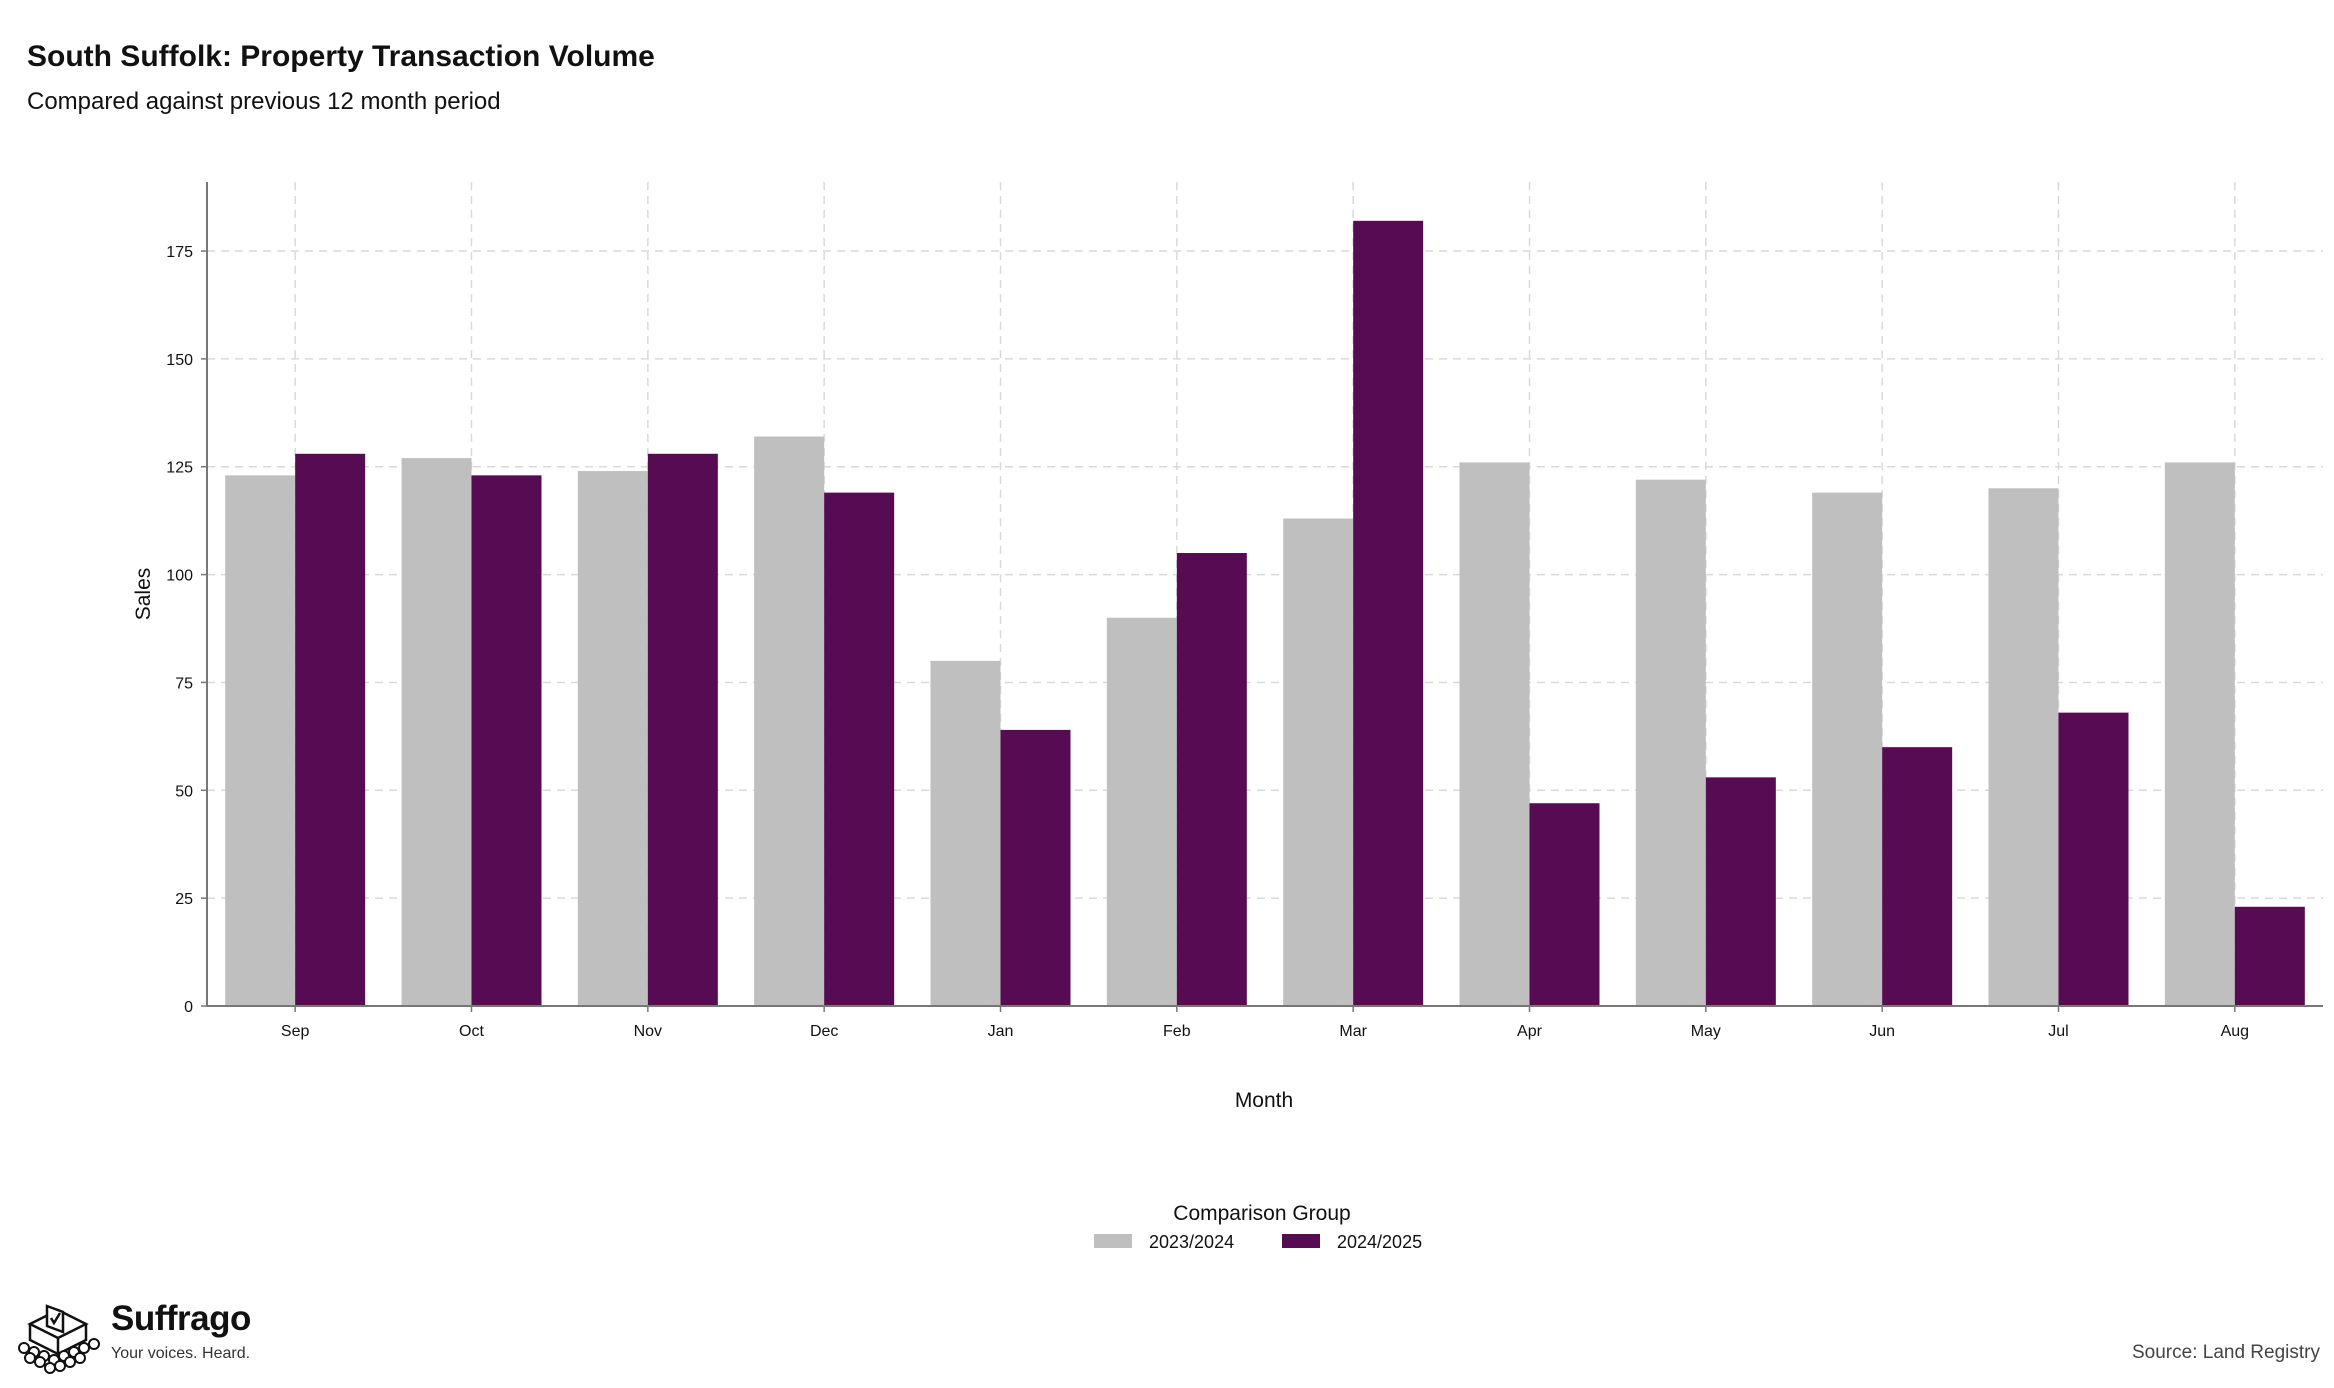 Image resolution: width=2334 pixels, height=1388 pixels. Describe the element at coordinates (1211, 779) in the screenshot. I see `bar-2024-2025-feb` at that location.